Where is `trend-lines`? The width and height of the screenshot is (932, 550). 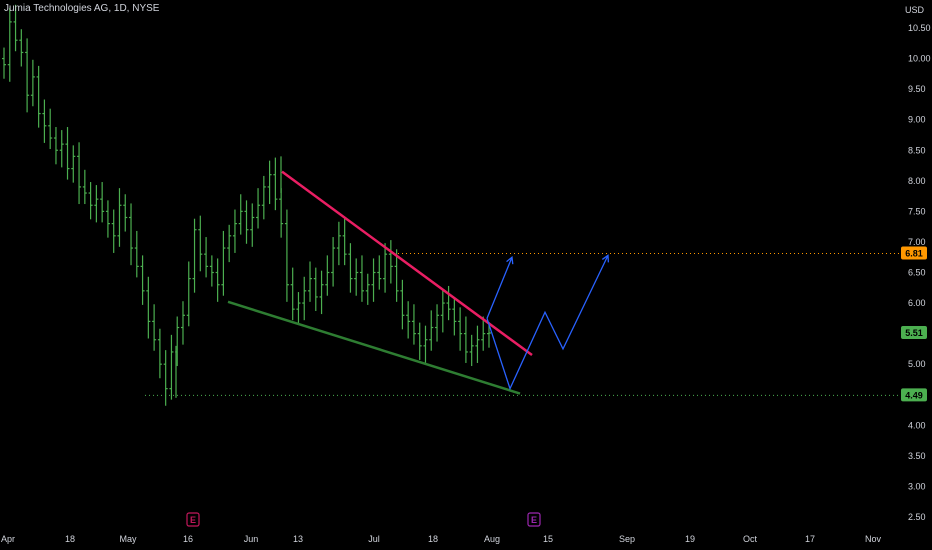 trend-lines is located at coordinates (380, 282).